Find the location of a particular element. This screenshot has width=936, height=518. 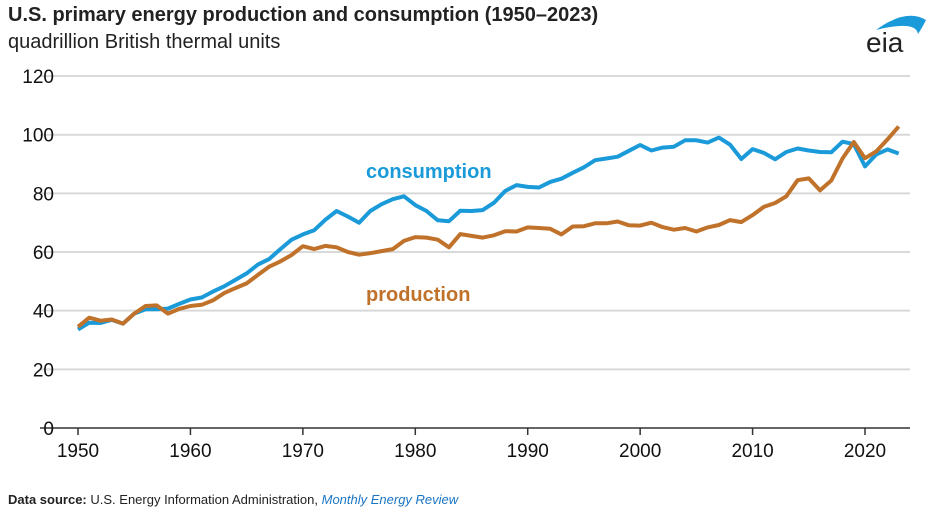

x-tick-label: 2000 is located at coordinates (640, 451).